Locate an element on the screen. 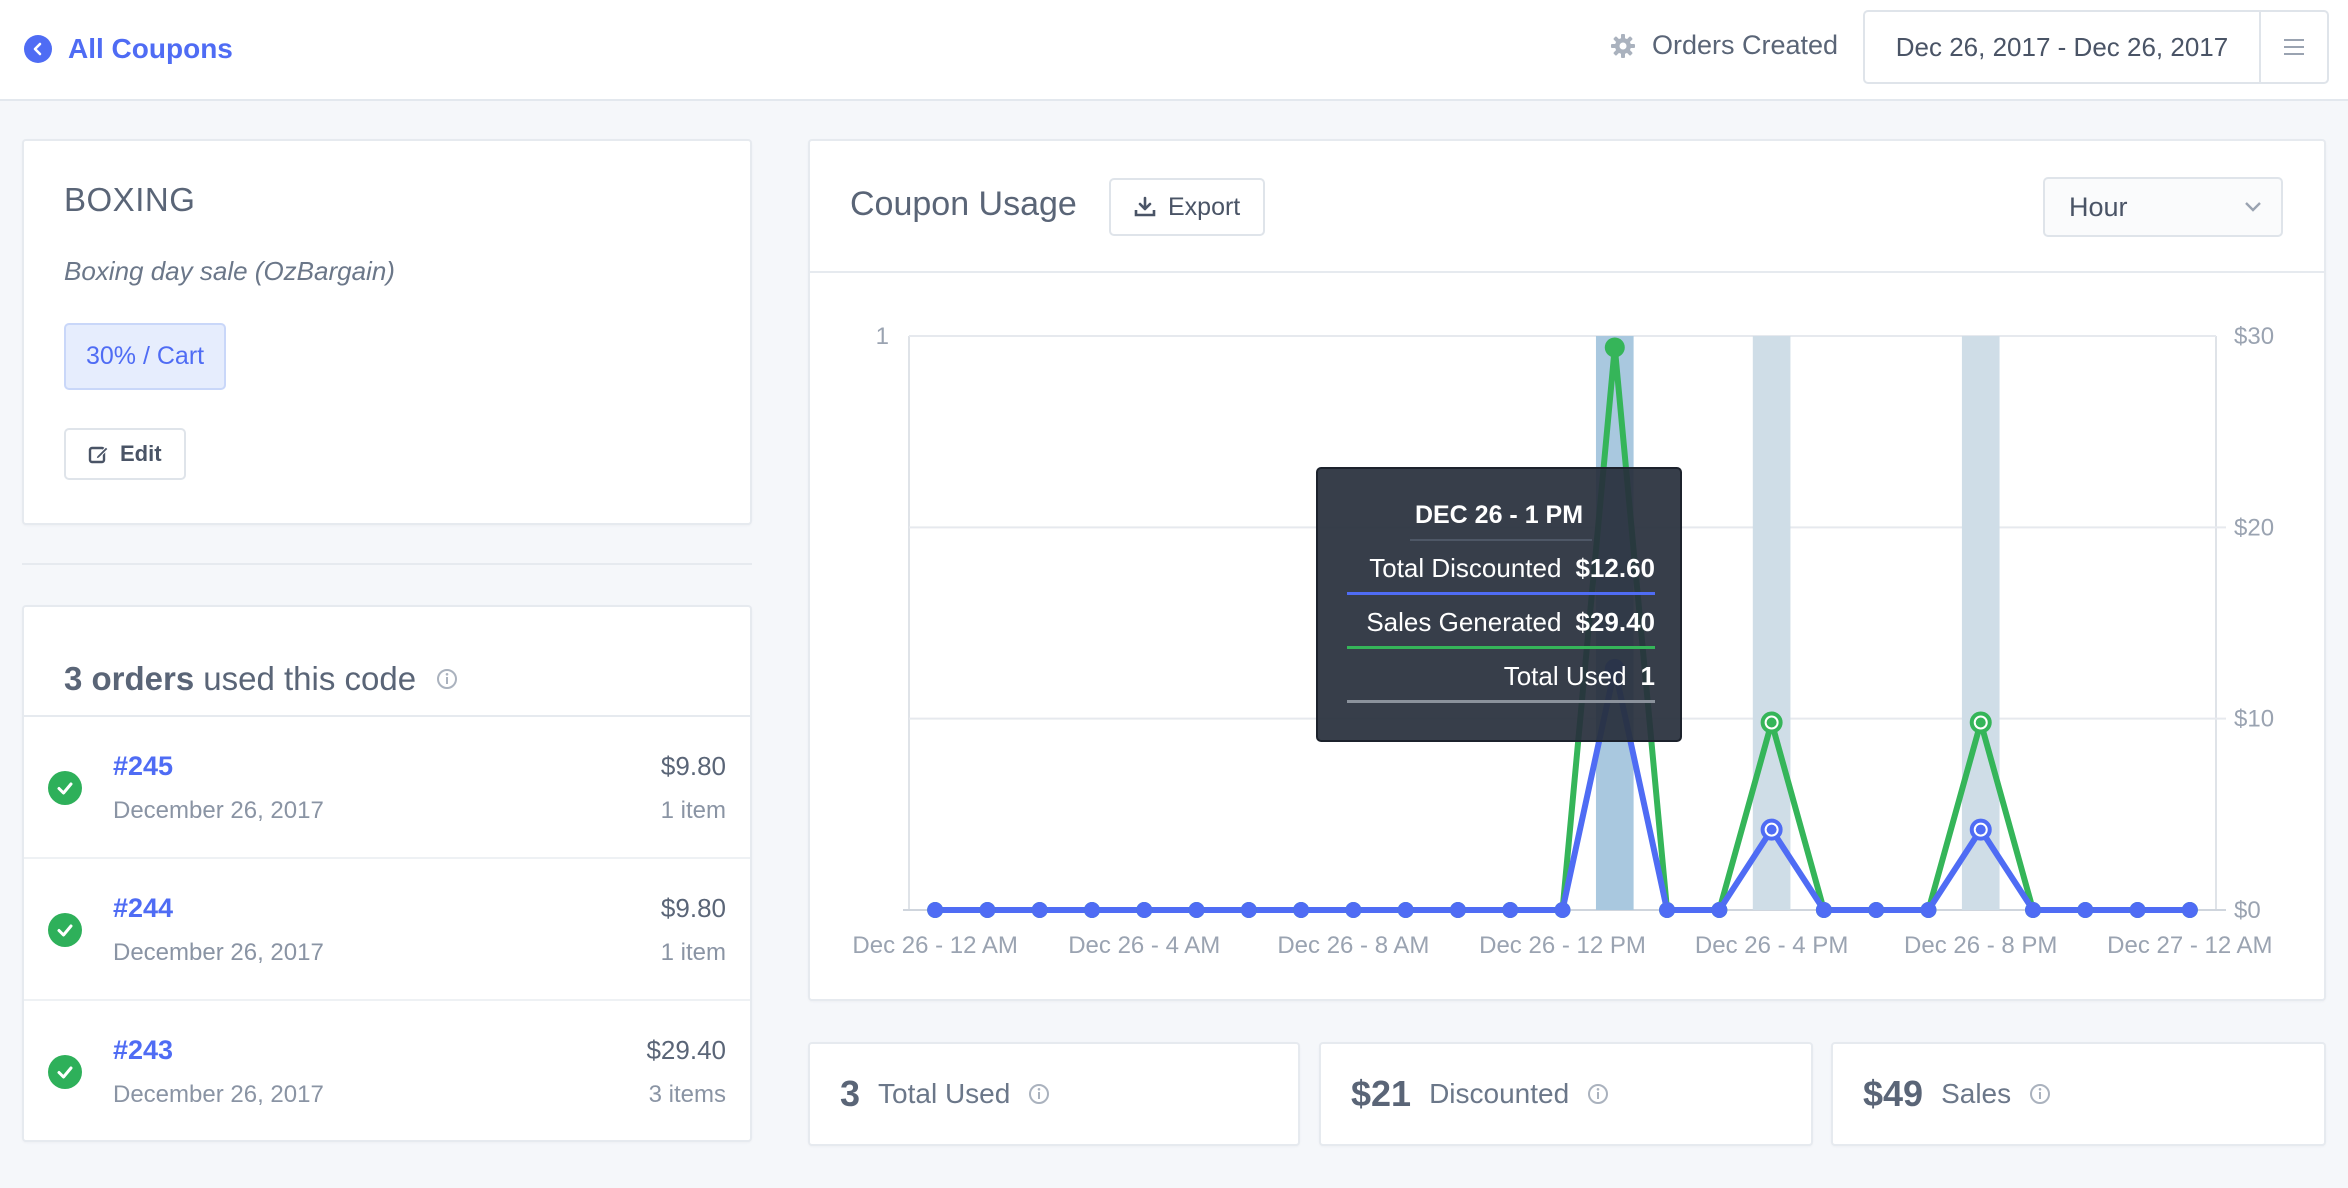  y-right-tick-label: $0 is located at coordinates (2247, 910).